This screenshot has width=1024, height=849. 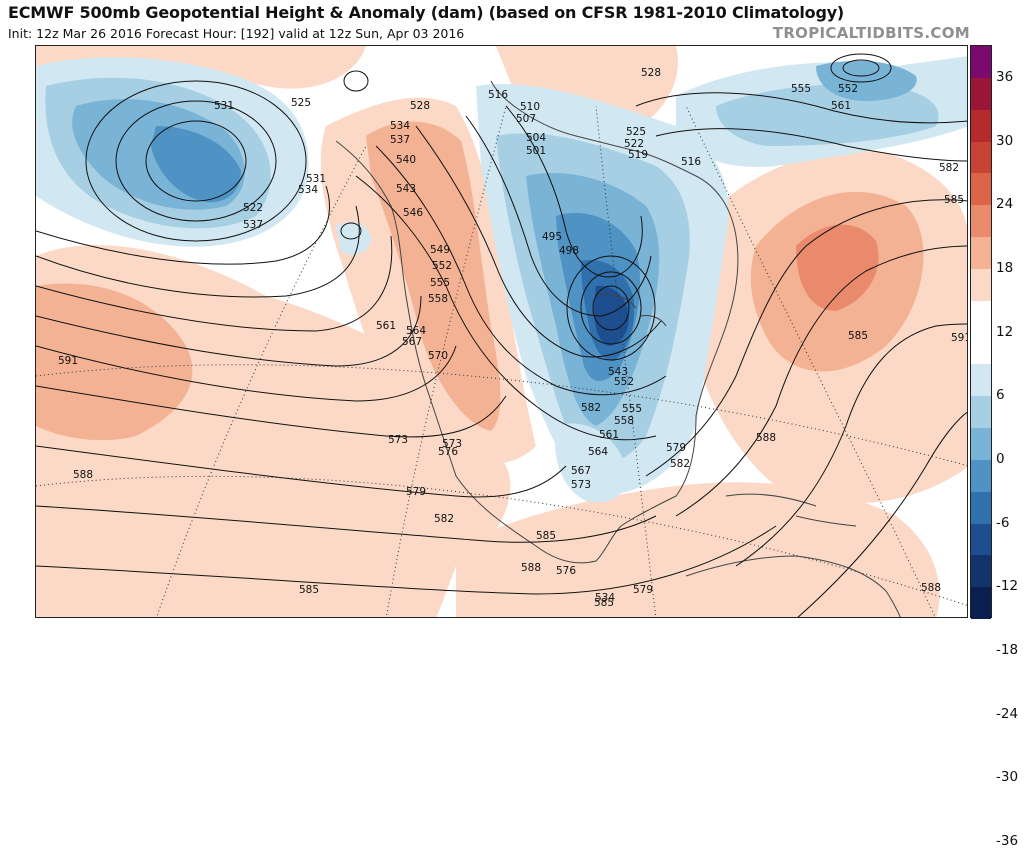 What do you see at coordinates (433, 276) in the screenshot?
I see `warm-anomaly-ridge` at bounding box center [433, 276].